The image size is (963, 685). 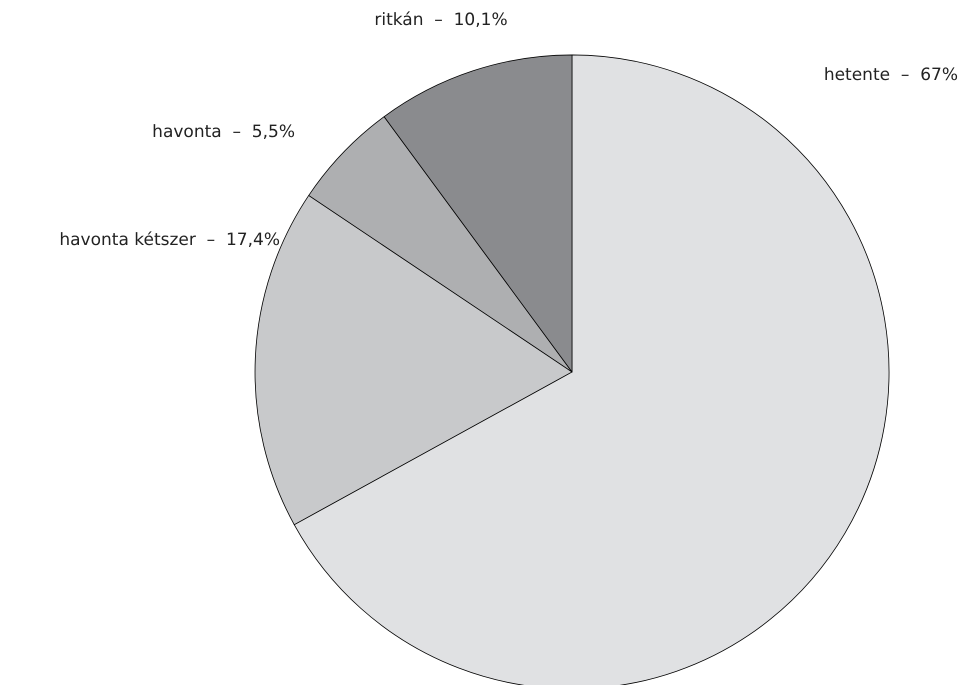 I want to click on slice-label: havonta – 5,5%, so click(x=223, y=132).